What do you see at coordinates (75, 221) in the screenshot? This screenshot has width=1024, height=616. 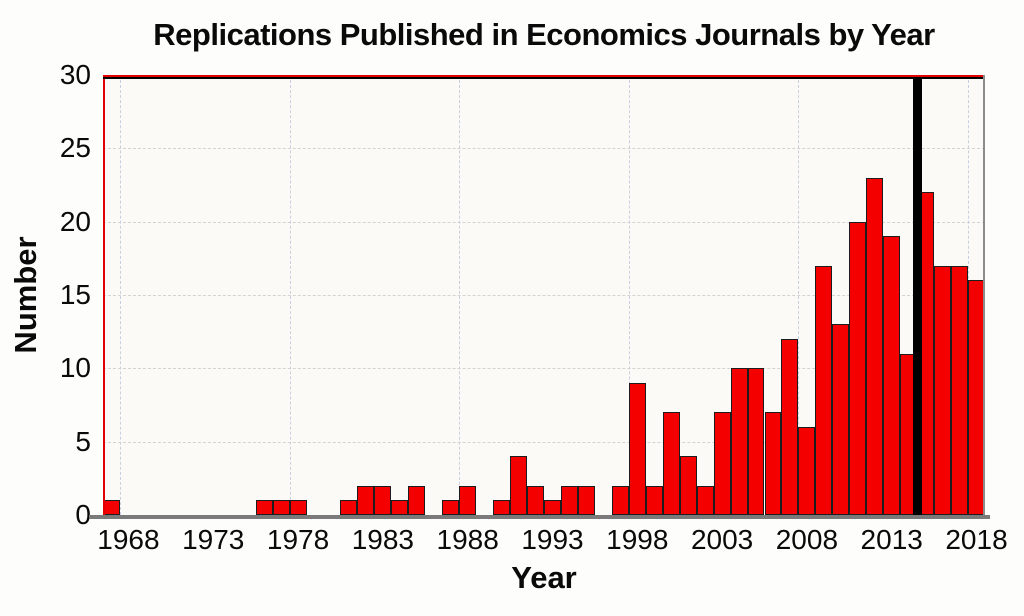 I see `y-tick-label-20: 20` at bounding box center [75, 221].